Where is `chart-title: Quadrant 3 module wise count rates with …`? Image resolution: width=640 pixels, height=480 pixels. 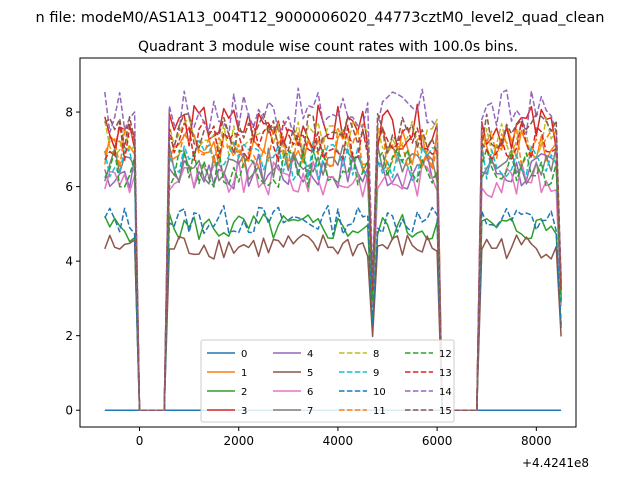 chart-title: Quadrant 3 module wise count rates with … is located at coordinates (328, 47).